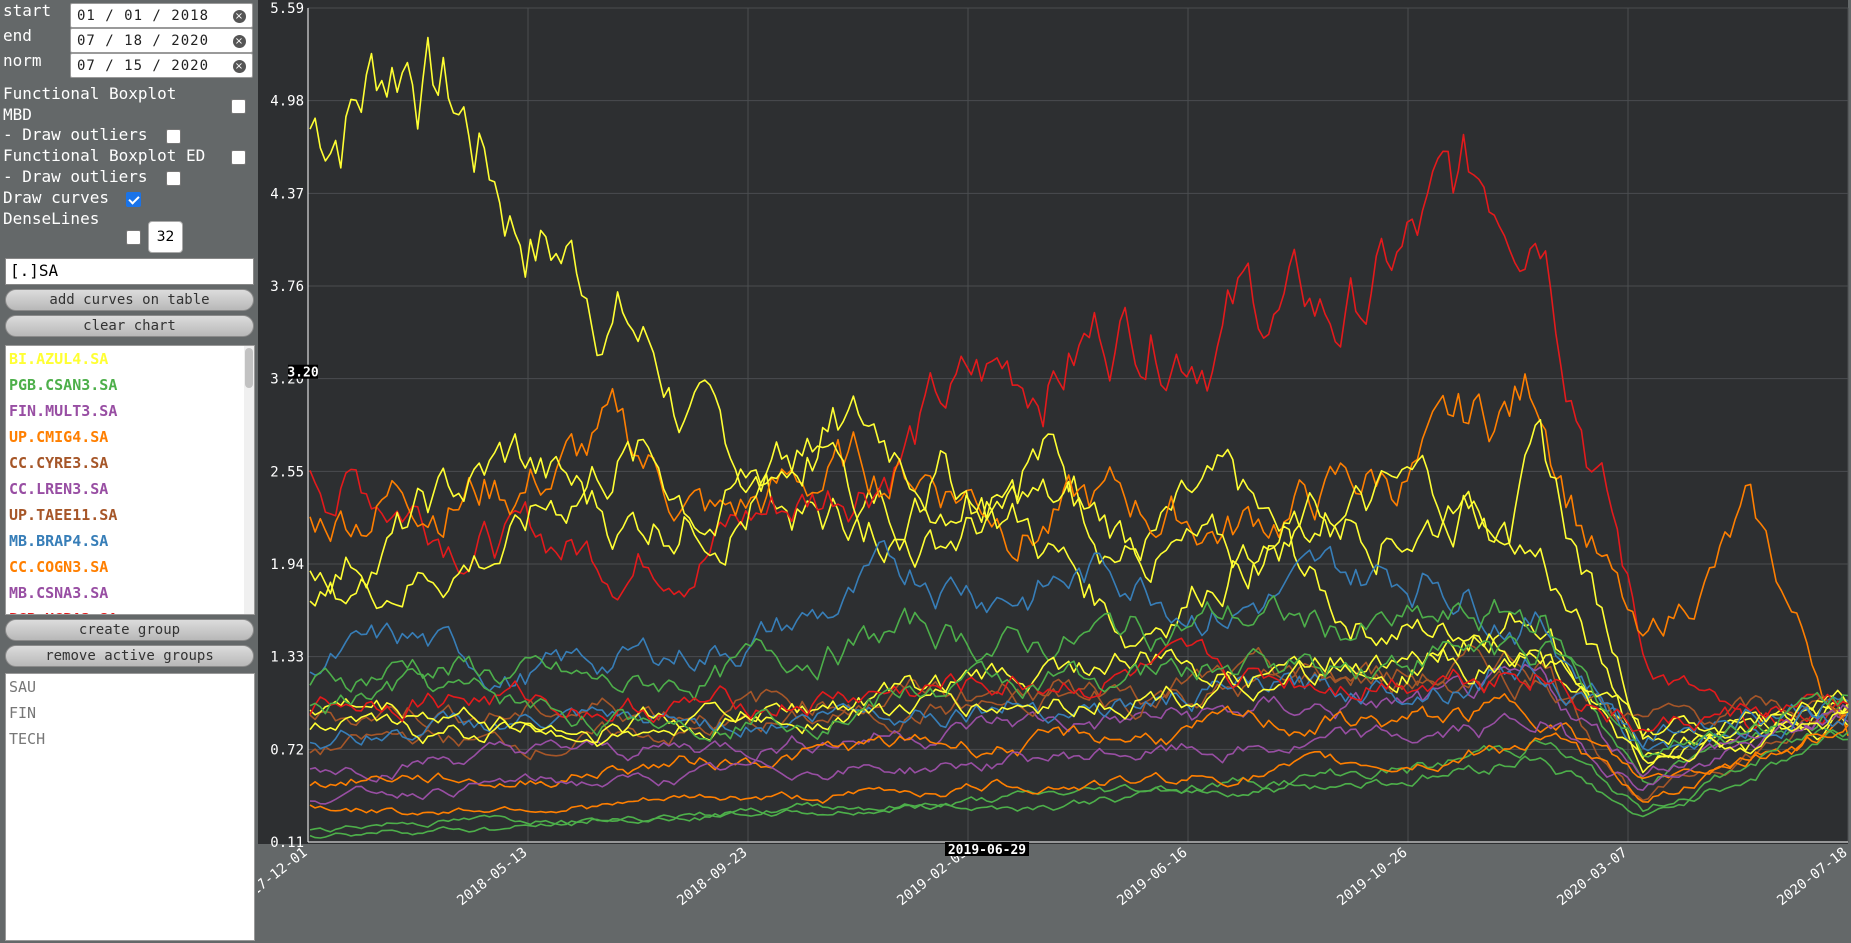  Describe the element at coordinates (133, 199) in the screenshot. I see `draw-curves-checkbox` at that location.